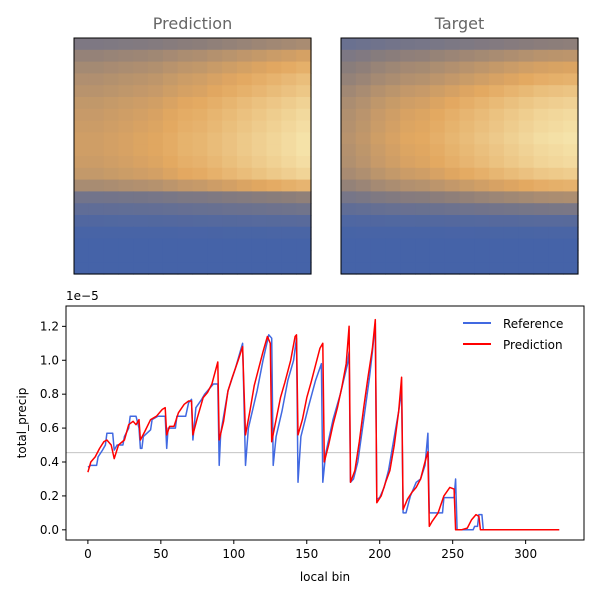  I want to click on y-offset-text: 1e−5, so click(82, 296).